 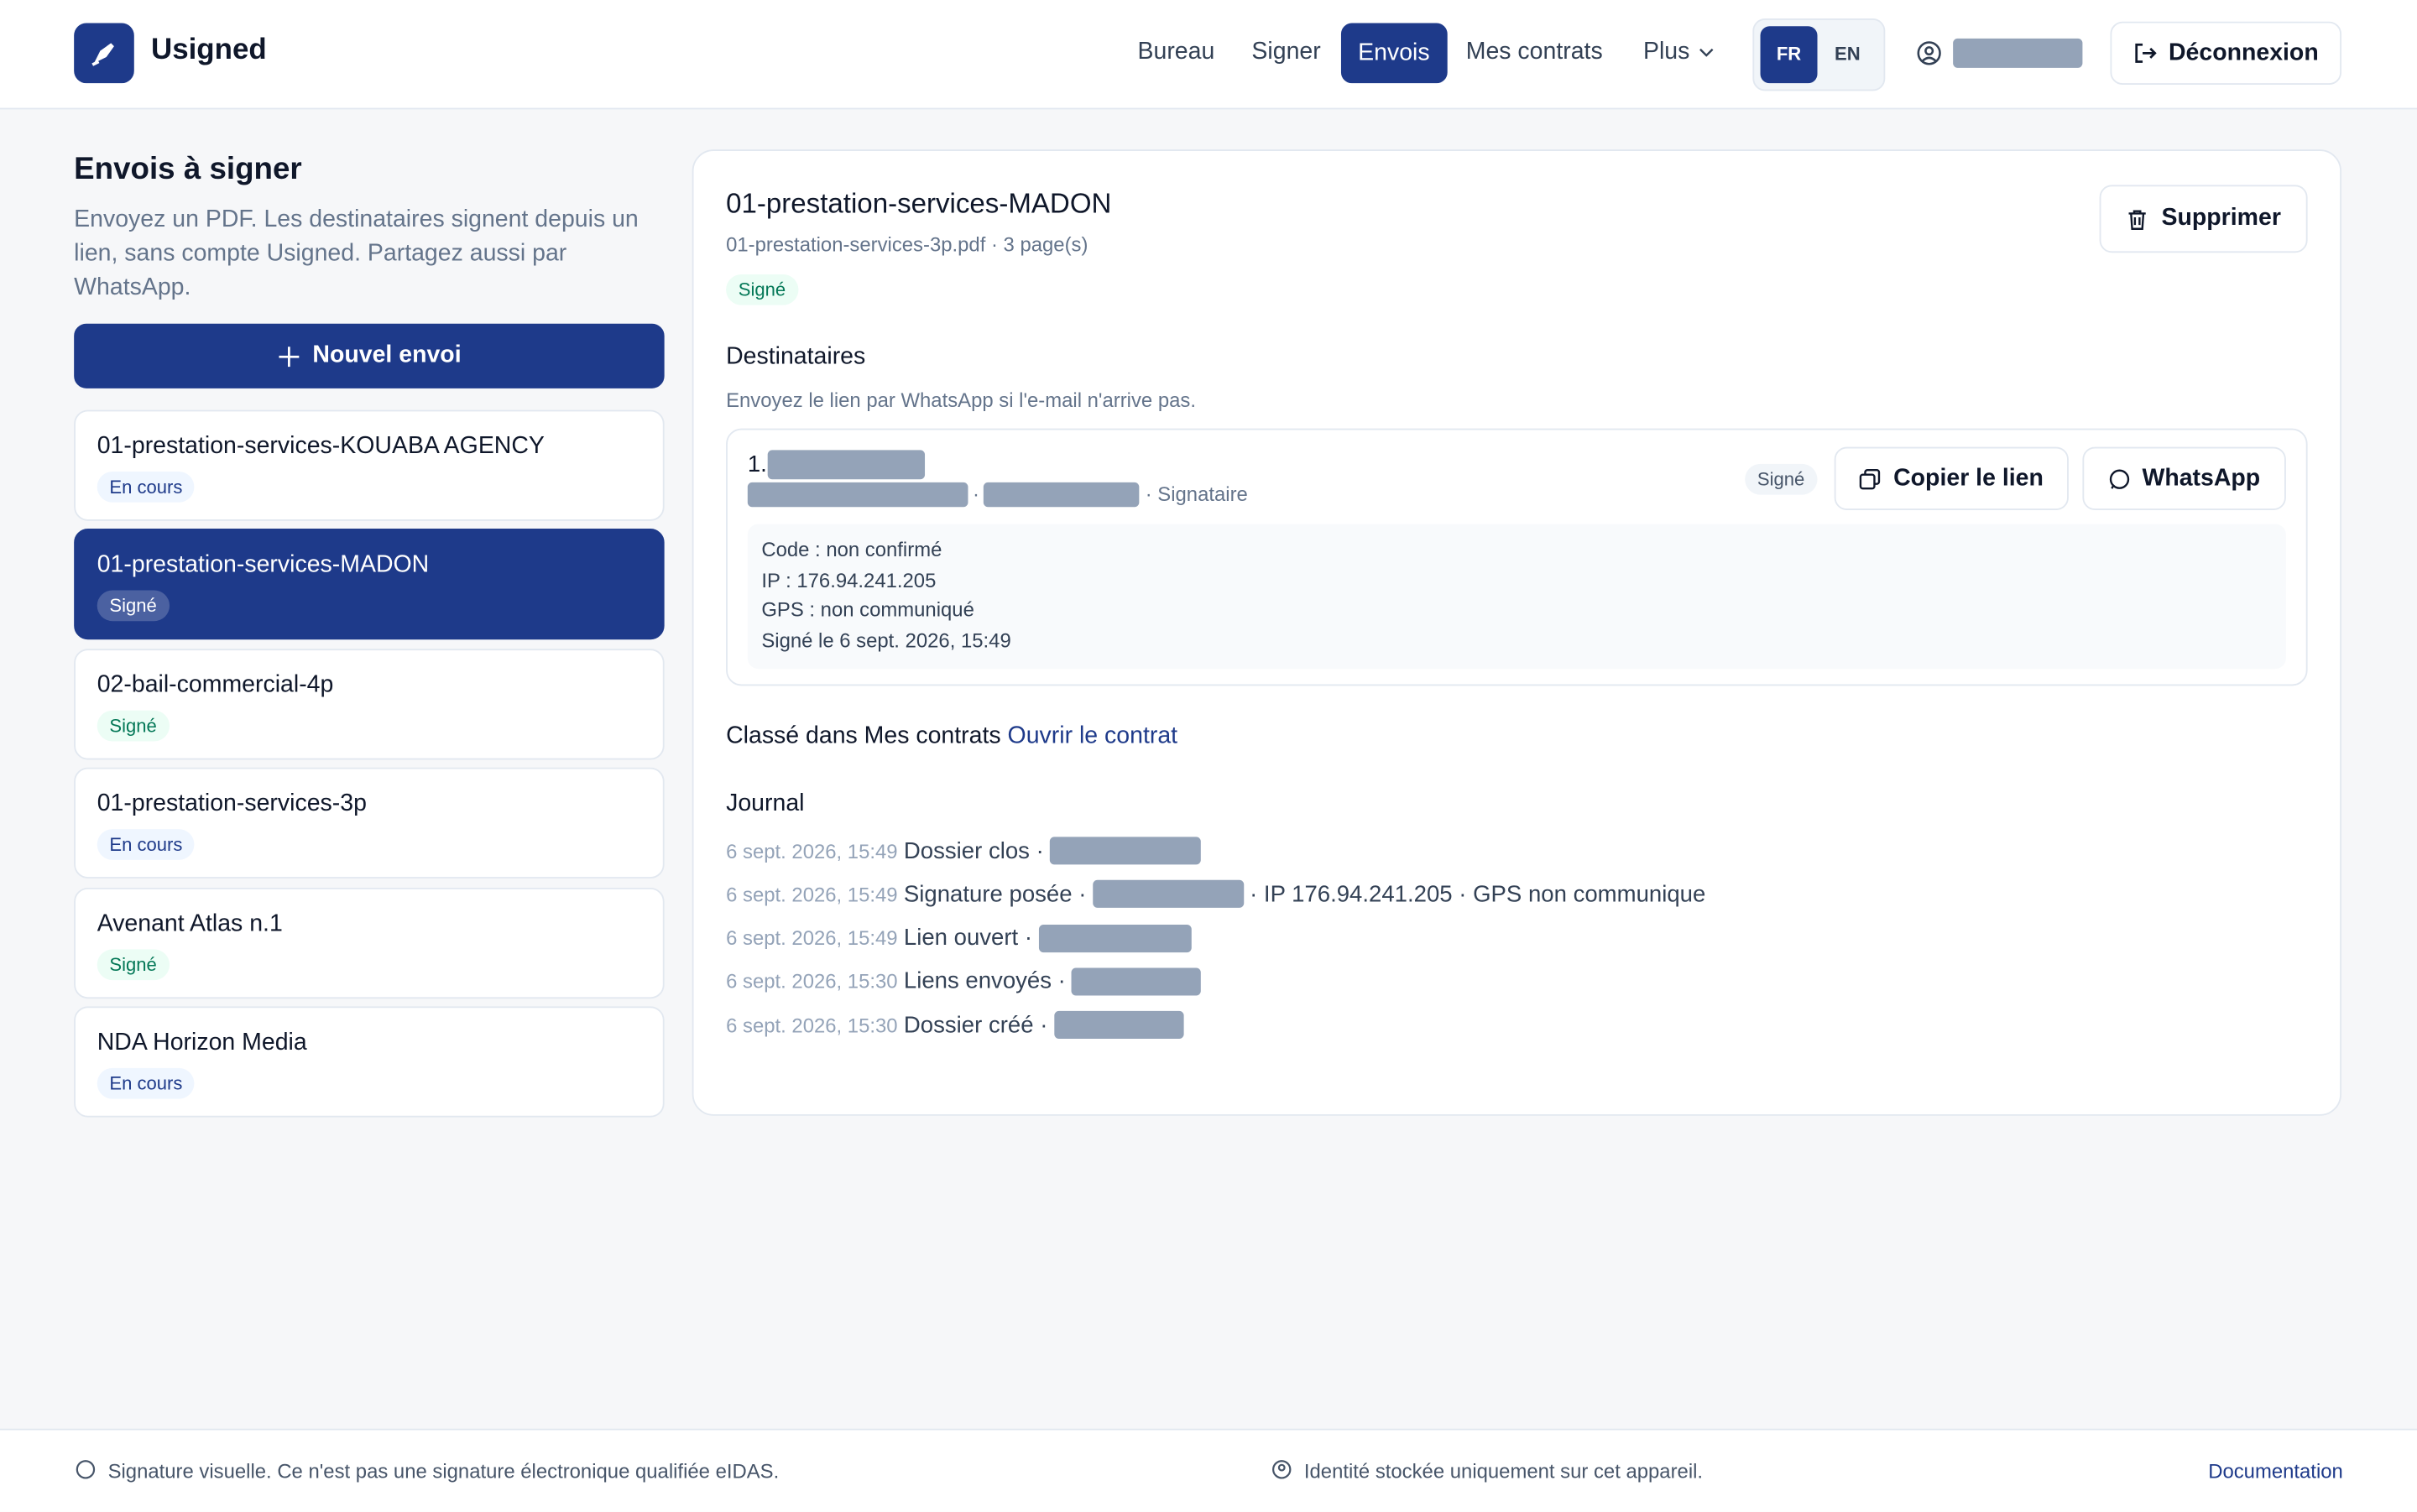 What do you see at coordinates (867, 610) in the screenshot?
I see `detail-line: GPS : non communiqué` at bounding box center [867, 610].